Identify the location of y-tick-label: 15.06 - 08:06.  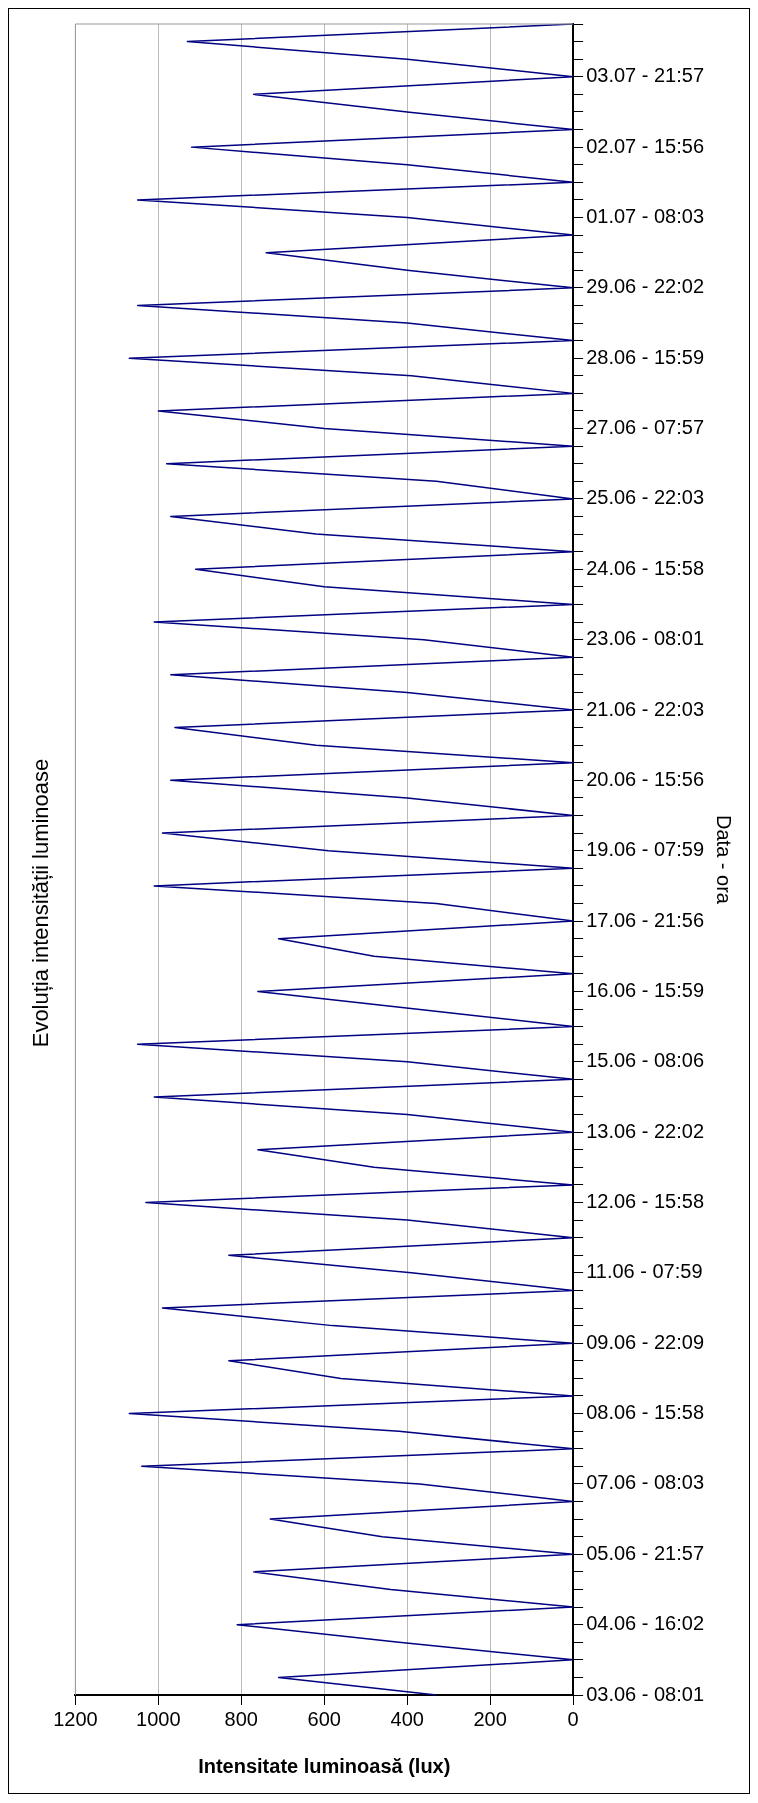
(645, 1060).